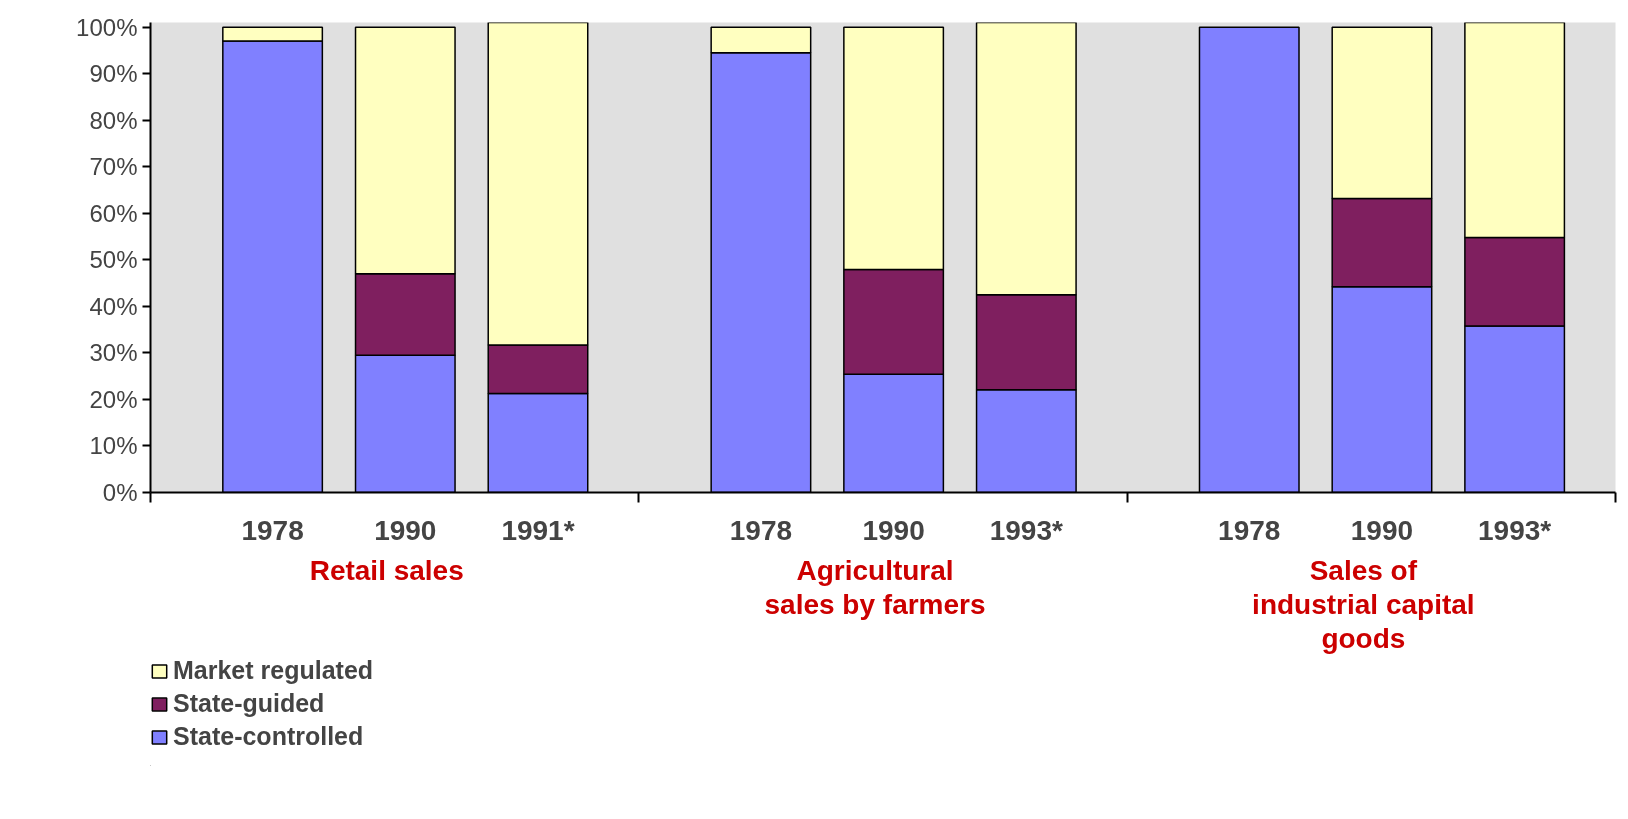 The width and height of the screenshot is (1628, 819). I want to click on y-tick-label: 80%, so click(113, 120).